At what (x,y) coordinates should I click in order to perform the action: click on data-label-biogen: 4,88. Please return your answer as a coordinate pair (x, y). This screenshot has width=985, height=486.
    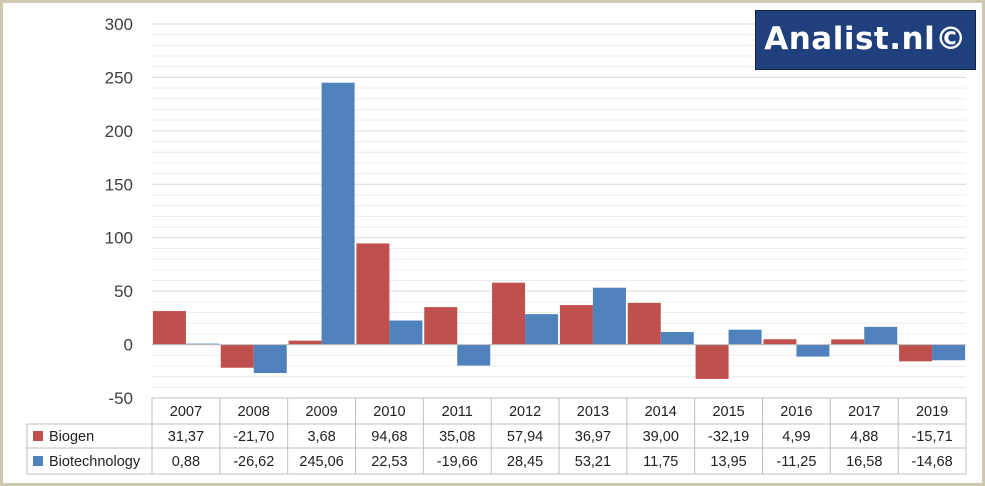
    Looking at the image, I should click on (864, 437).